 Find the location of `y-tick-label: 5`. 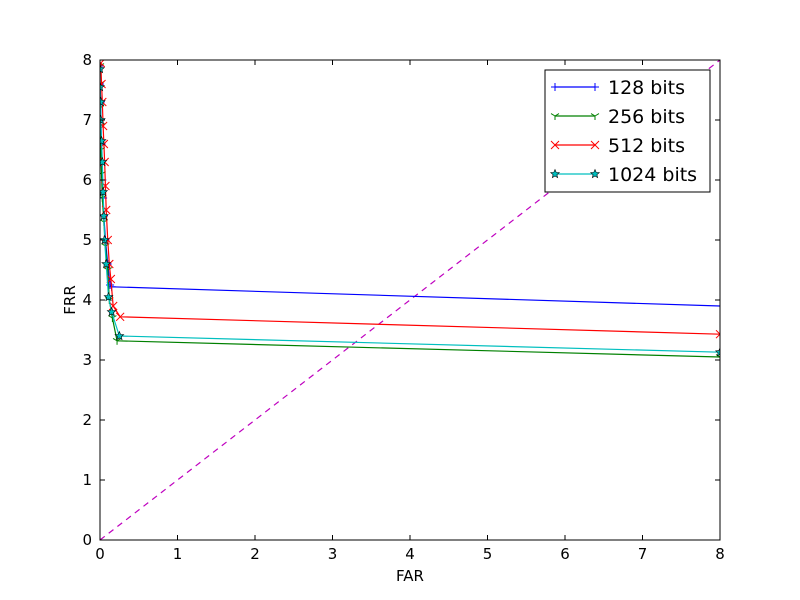

y-tick-label: 5 is located at coordinates (87, 240).